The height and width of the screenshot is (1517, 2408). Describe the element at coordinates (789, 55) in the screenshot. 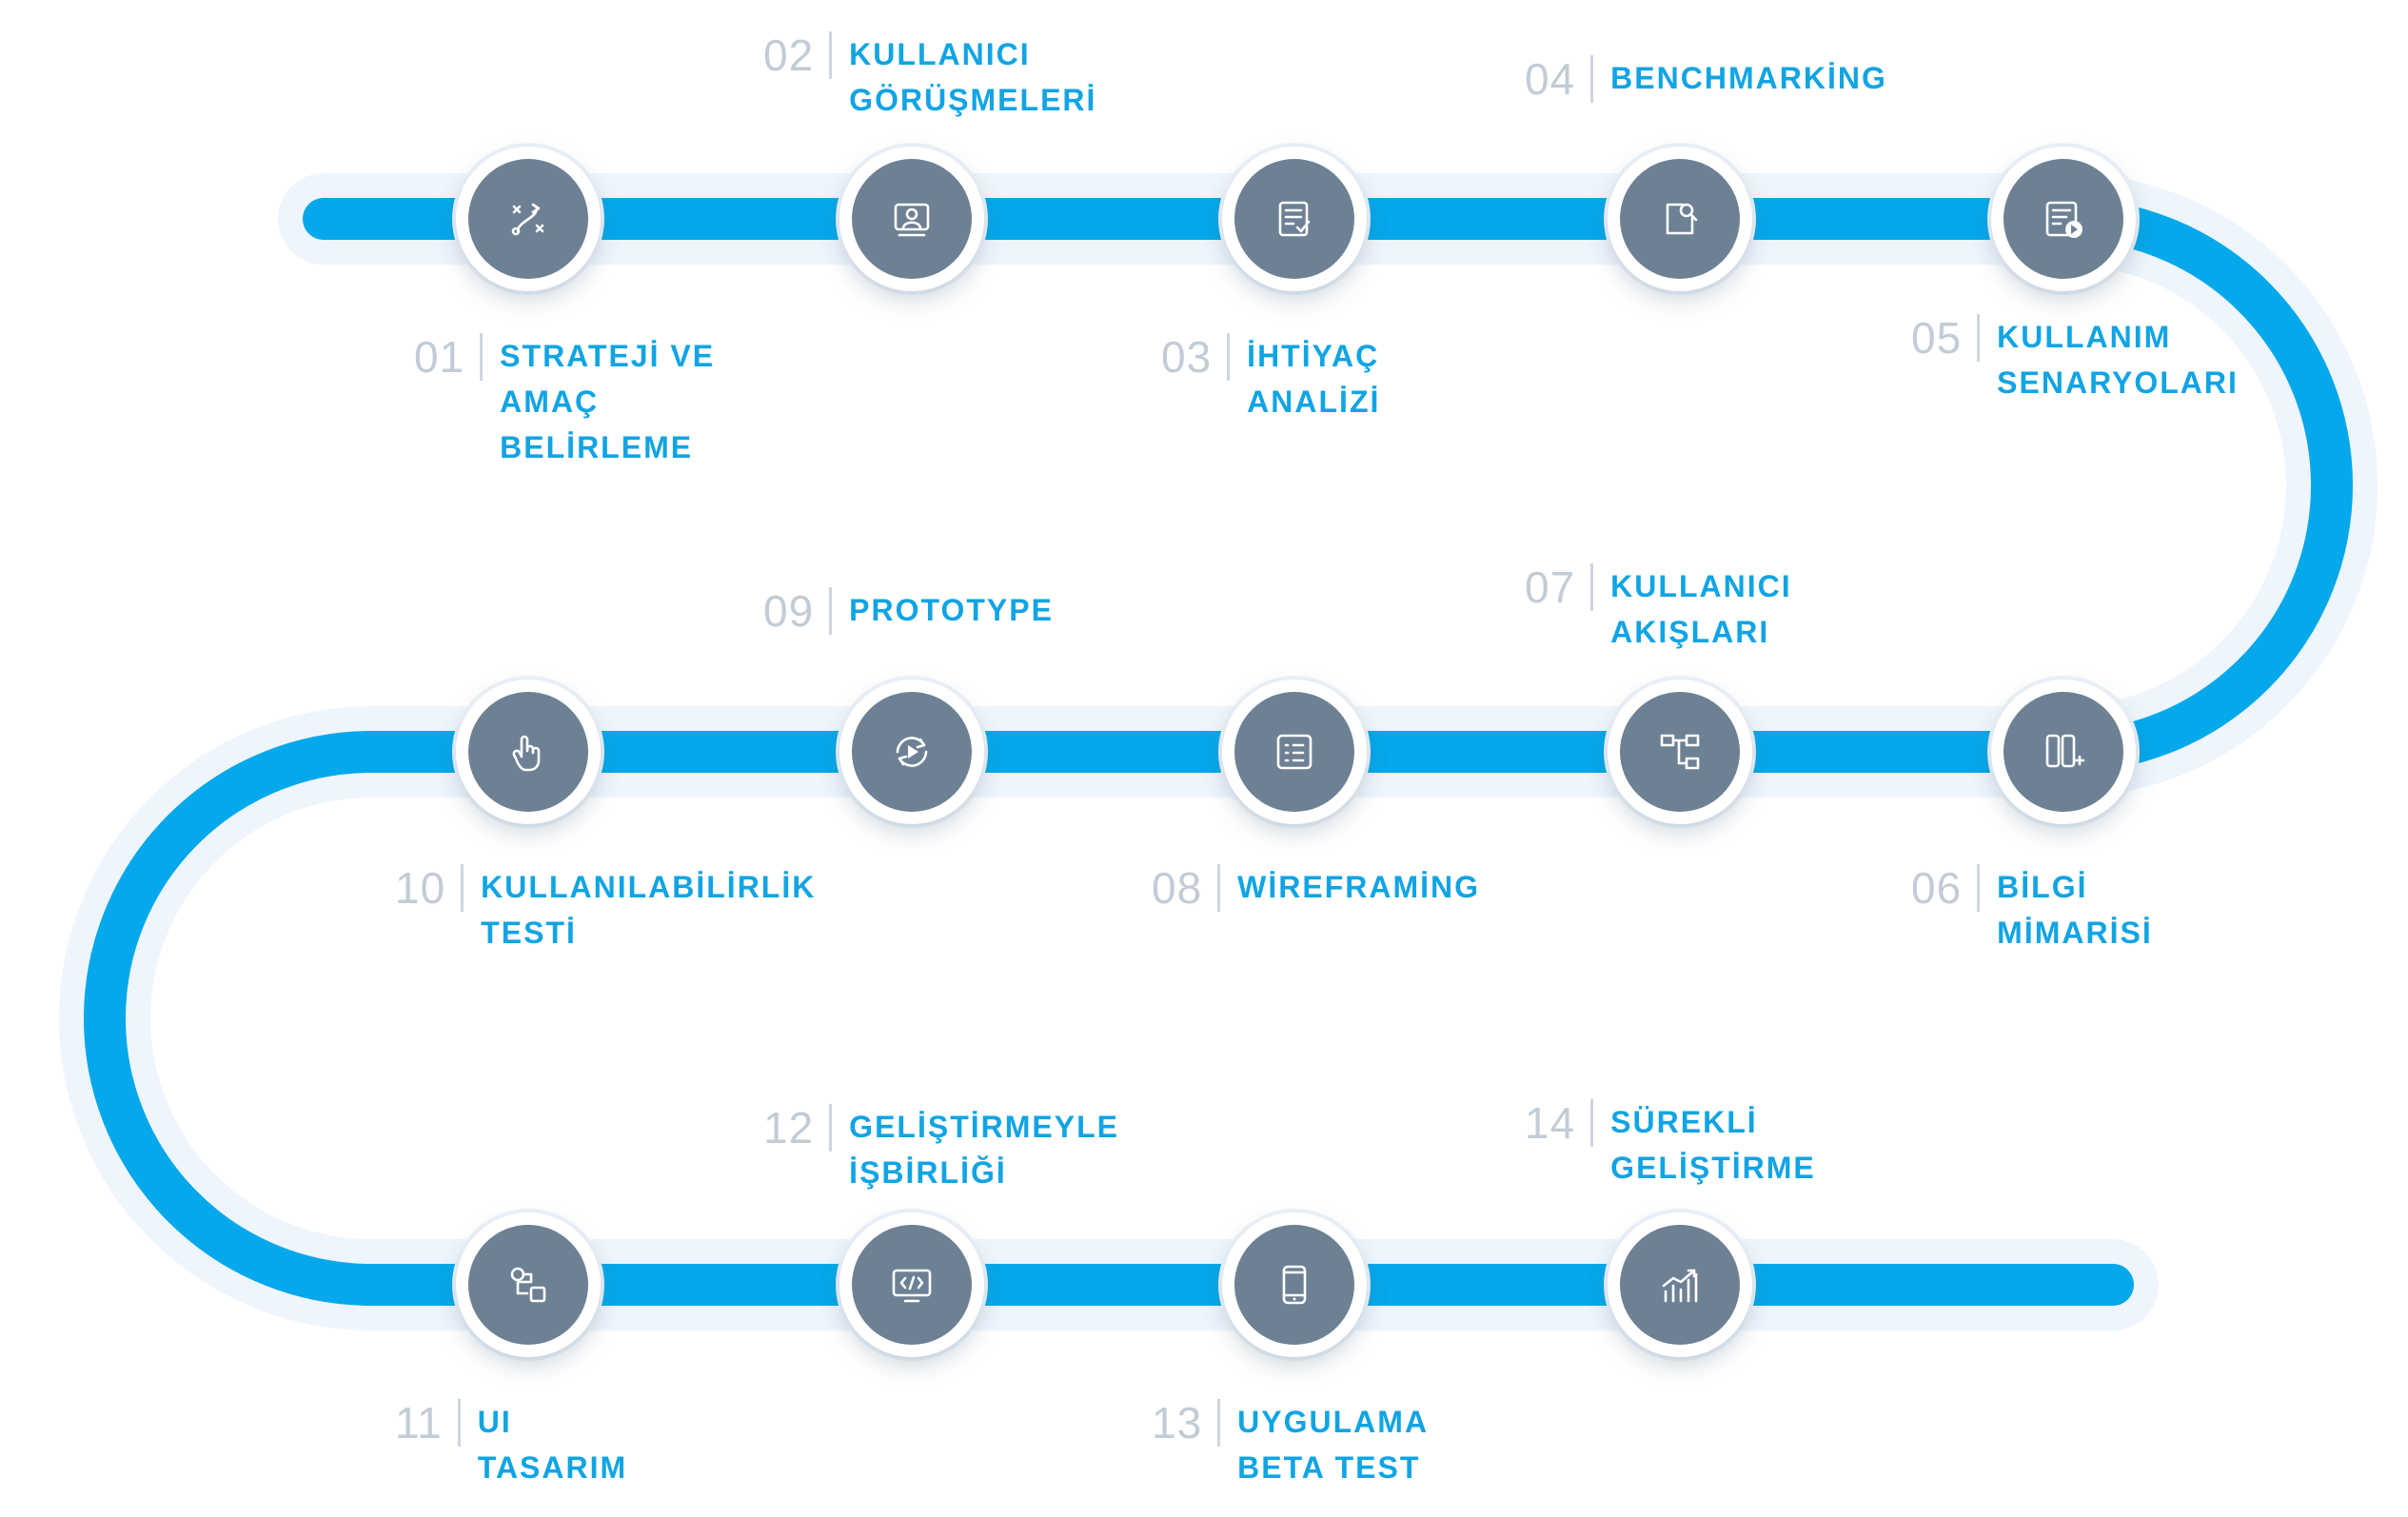

I see `step-number: 02` at that location.